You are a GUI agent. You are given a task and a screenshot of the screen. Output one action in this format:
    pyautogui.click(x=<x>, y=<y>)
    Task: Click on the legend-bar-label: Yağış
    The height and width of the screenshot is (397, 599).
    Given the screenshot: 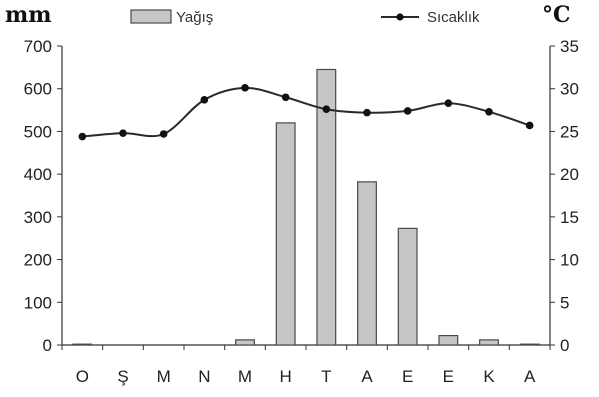 What is the action you would take?
    pyautogui.click(x=194, y=17)
    